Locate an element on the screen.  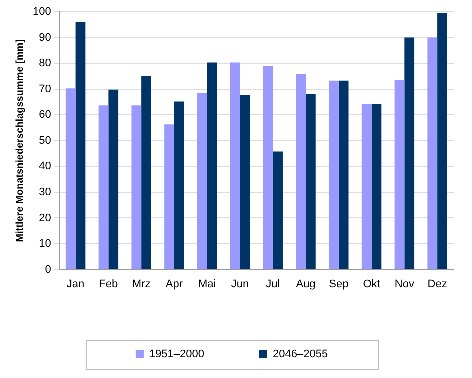
y-tick-label: 50 is located at coordinates (45, 140).